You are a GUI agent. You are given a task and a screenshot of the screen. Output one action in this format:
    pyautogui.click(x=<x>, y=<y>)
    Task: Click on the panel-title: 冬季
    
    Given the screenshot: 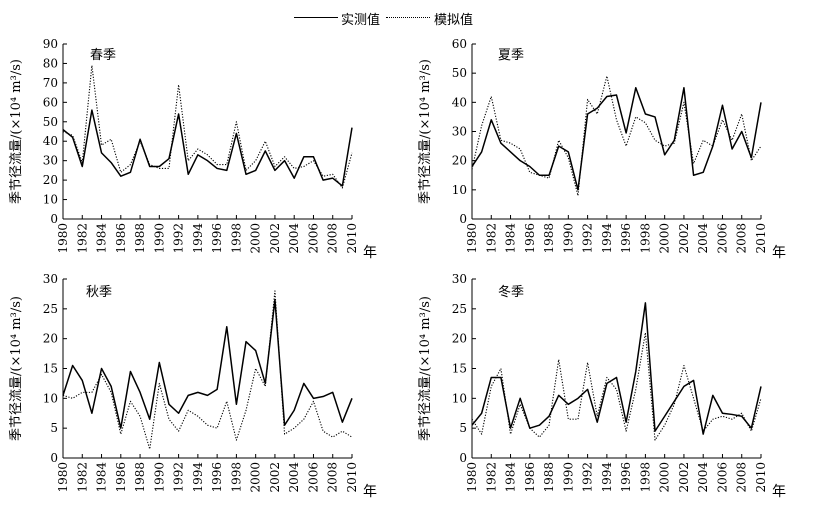 What is the action you would take?
    pyautogui.click(x=511, y=292)
    